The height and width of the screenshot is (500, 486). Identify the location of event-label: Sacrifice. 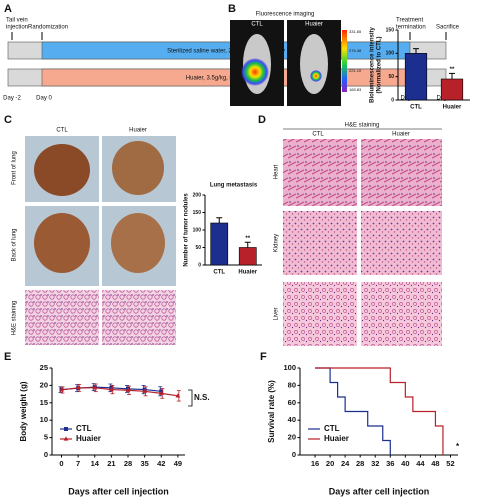
(448, 28).